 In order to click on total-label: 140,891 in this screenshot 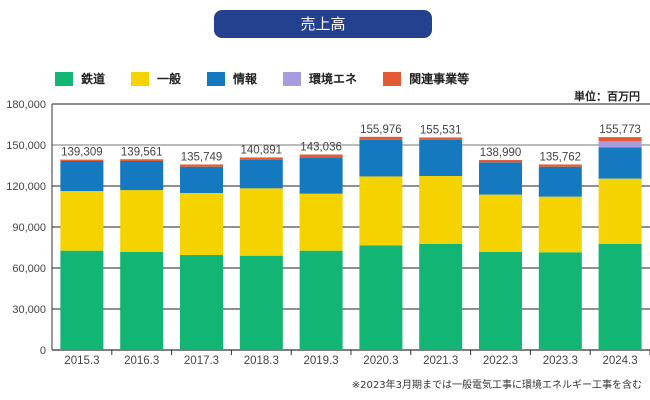, I will do `click(262, 150)`.